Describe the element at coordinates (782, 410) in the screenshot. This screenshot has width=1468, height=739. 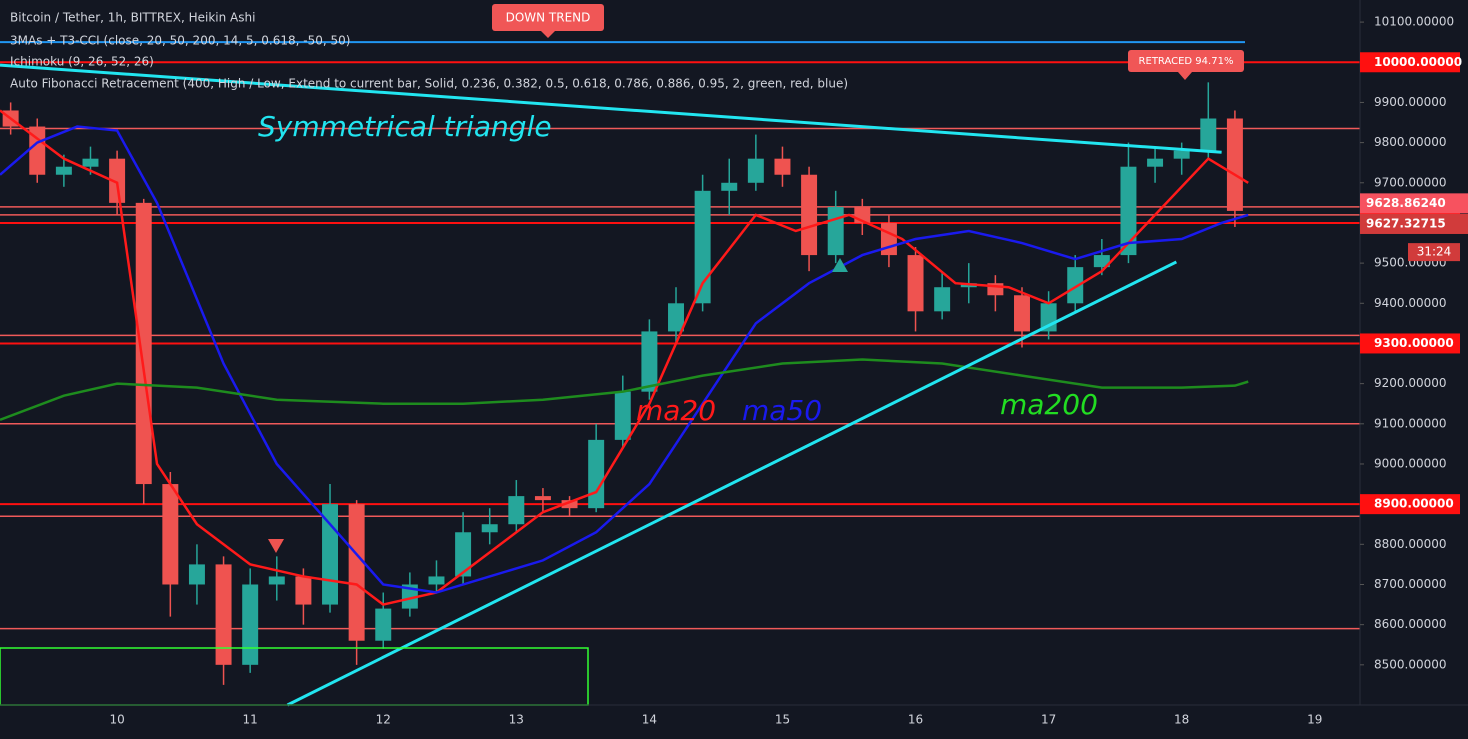
I see `ma-label: ma50` at that location.